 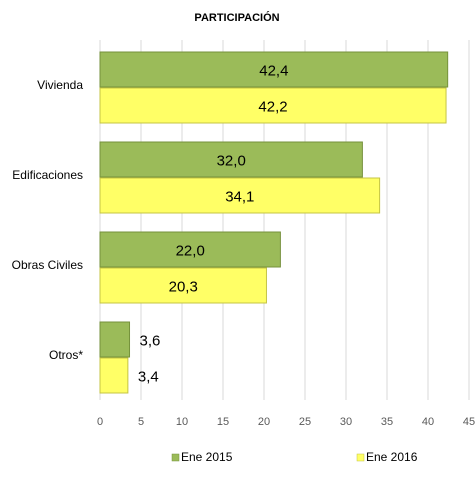 What do you see at coordinates (305, 422) in the screenshot?
I see `x-tick-label: 25` at bounding box center [305, 422].